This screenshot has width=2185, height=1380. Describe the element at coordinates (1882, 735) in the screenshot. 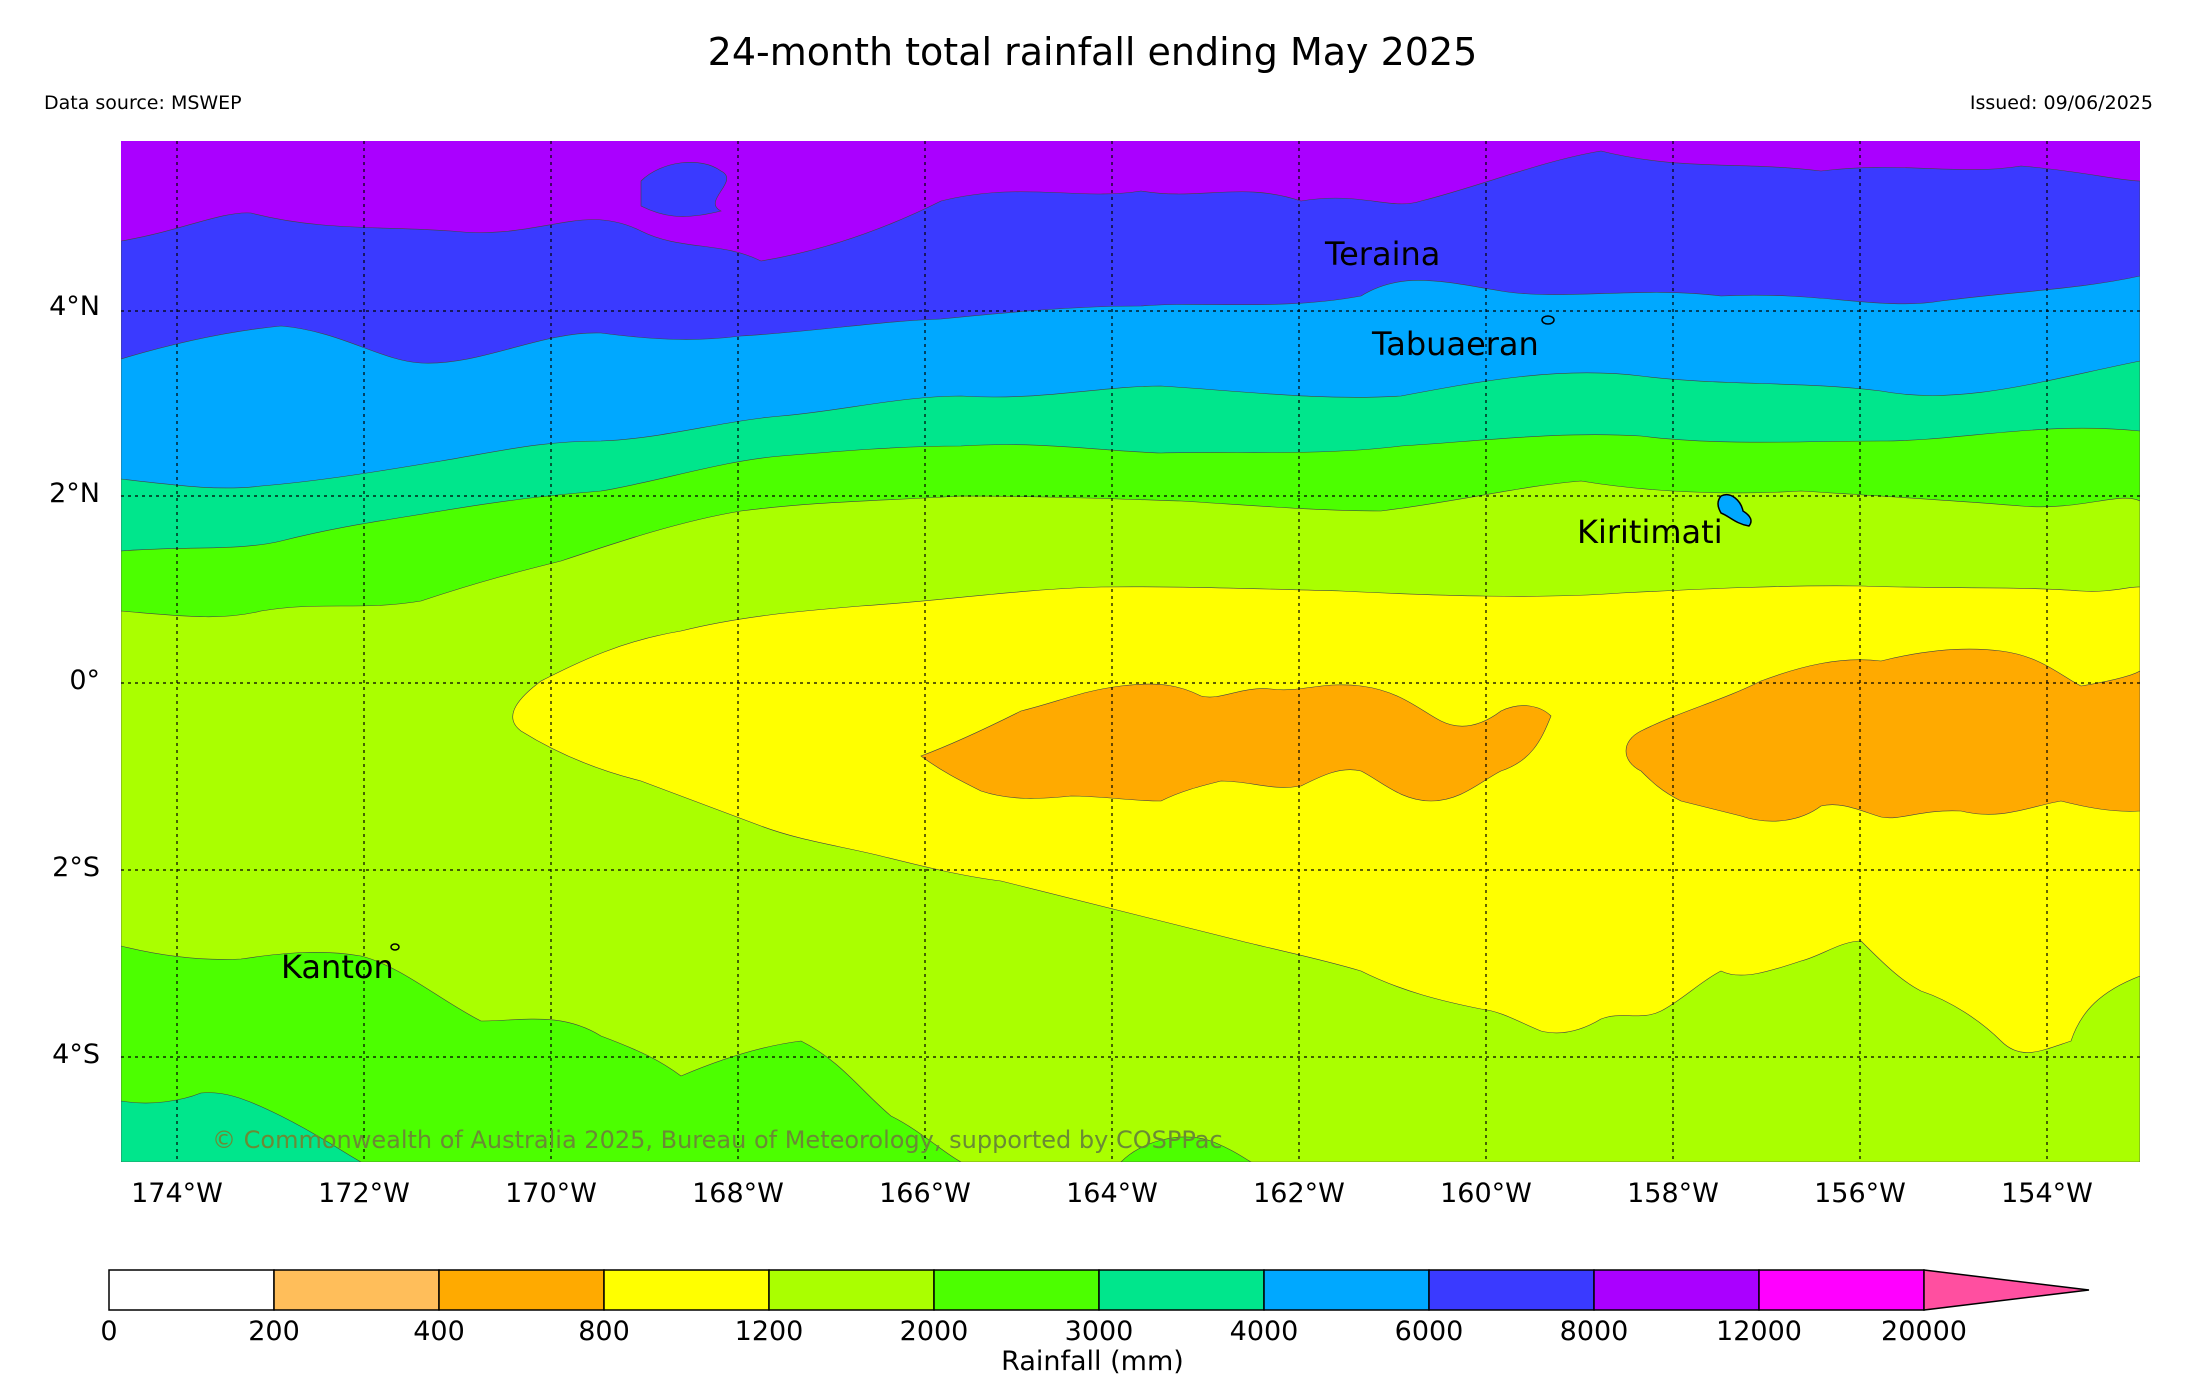

I see `band-400-800-b` at that location.